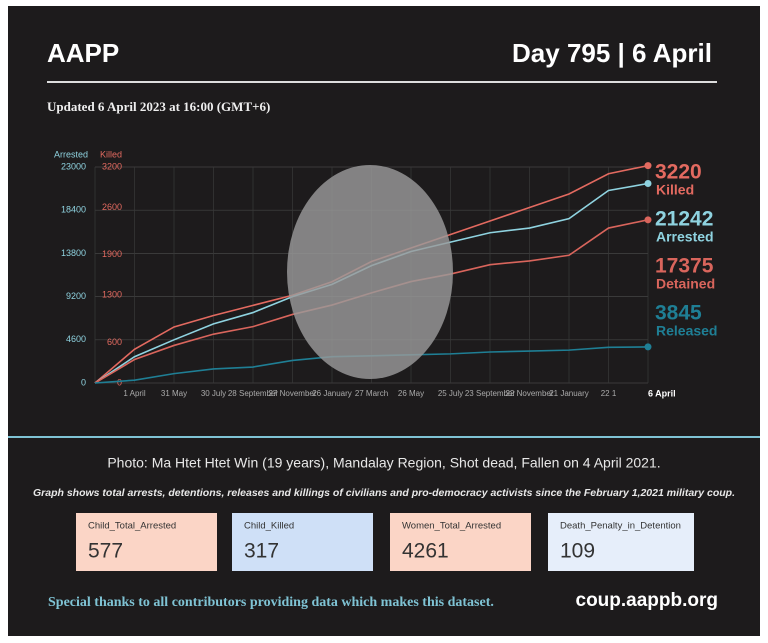  What do you see at coordinates (411, 393) in the screenshot?
I see `x-tick-label: 26 May` at bounding box center [411, 393].